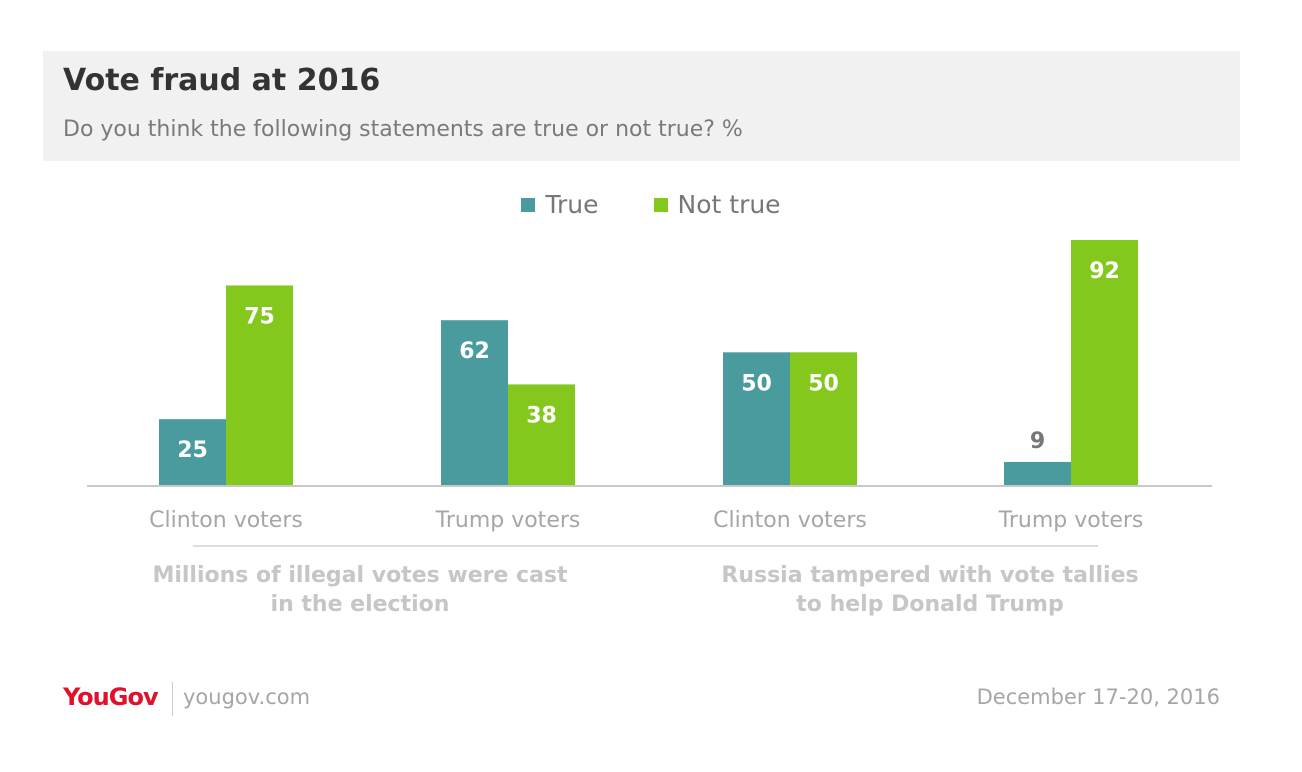 This screenshot has width=1302, height=772. What do you see at coordinates (259, 316) in the screenshot?
I see `bar-value-not-true-1: 75` at bounding box center [259, 316].